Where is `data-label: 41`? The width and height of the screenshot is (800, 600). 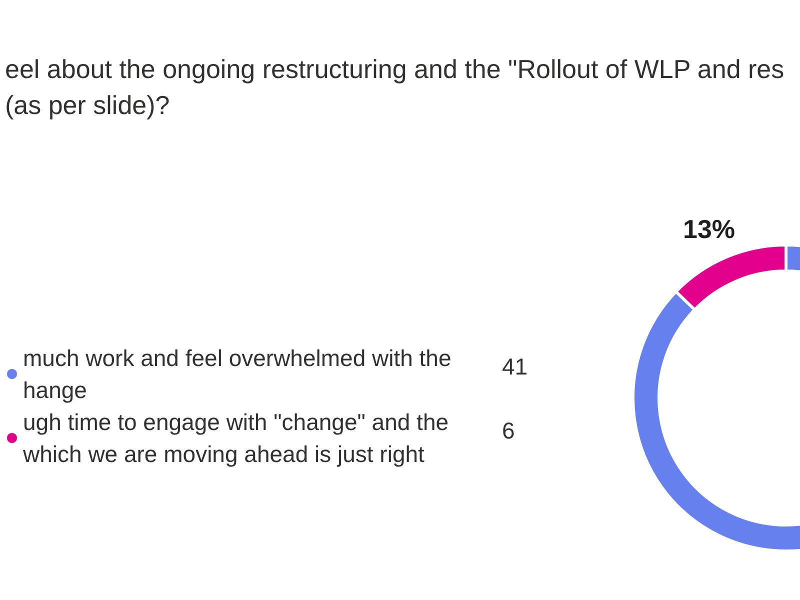
data-label: 41 is located at coordinates (515, 367).